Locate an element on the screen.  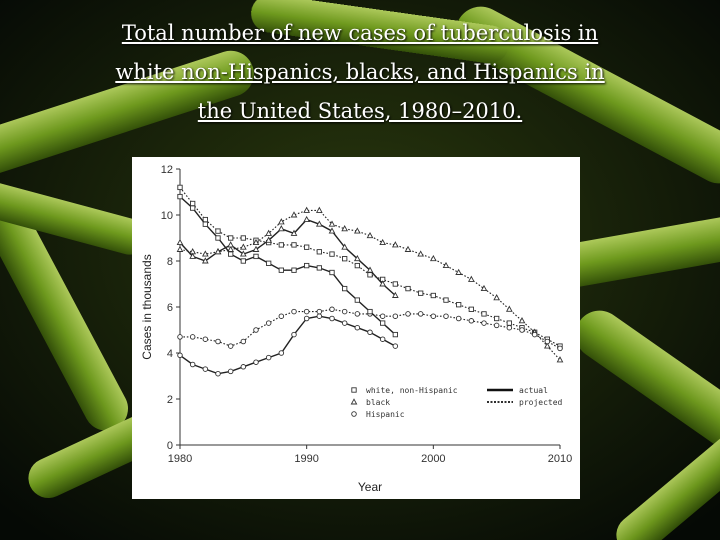
y-tick-label: 8 is located at coordinates (170, 262).